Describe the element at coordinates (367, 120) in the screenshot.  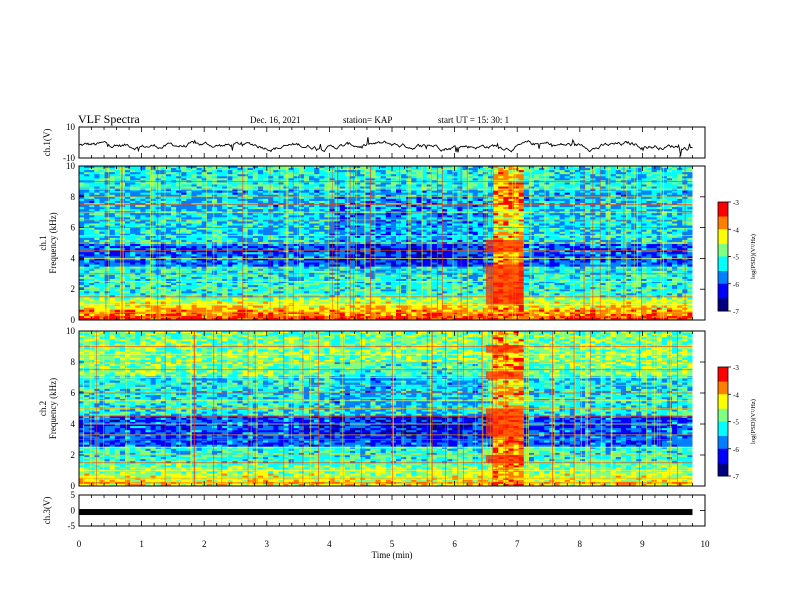
I see `station-label: station= KAP` at that location.